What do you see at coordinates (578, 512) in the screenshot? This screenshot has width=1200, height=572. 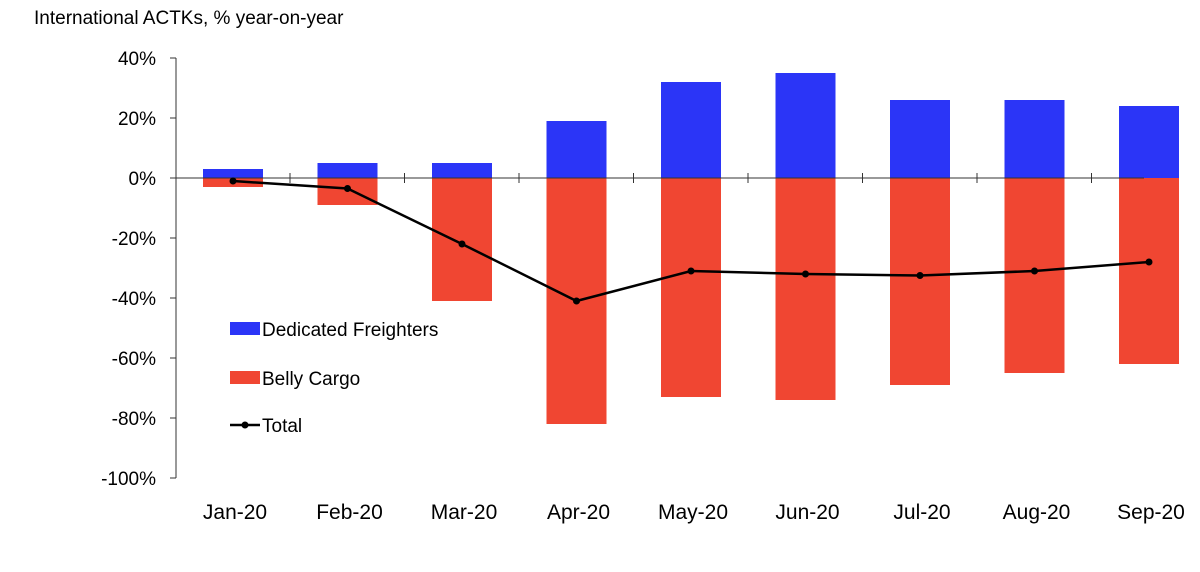 I see `x-tick-label: Apr-20` at bounding box center [578, 512].